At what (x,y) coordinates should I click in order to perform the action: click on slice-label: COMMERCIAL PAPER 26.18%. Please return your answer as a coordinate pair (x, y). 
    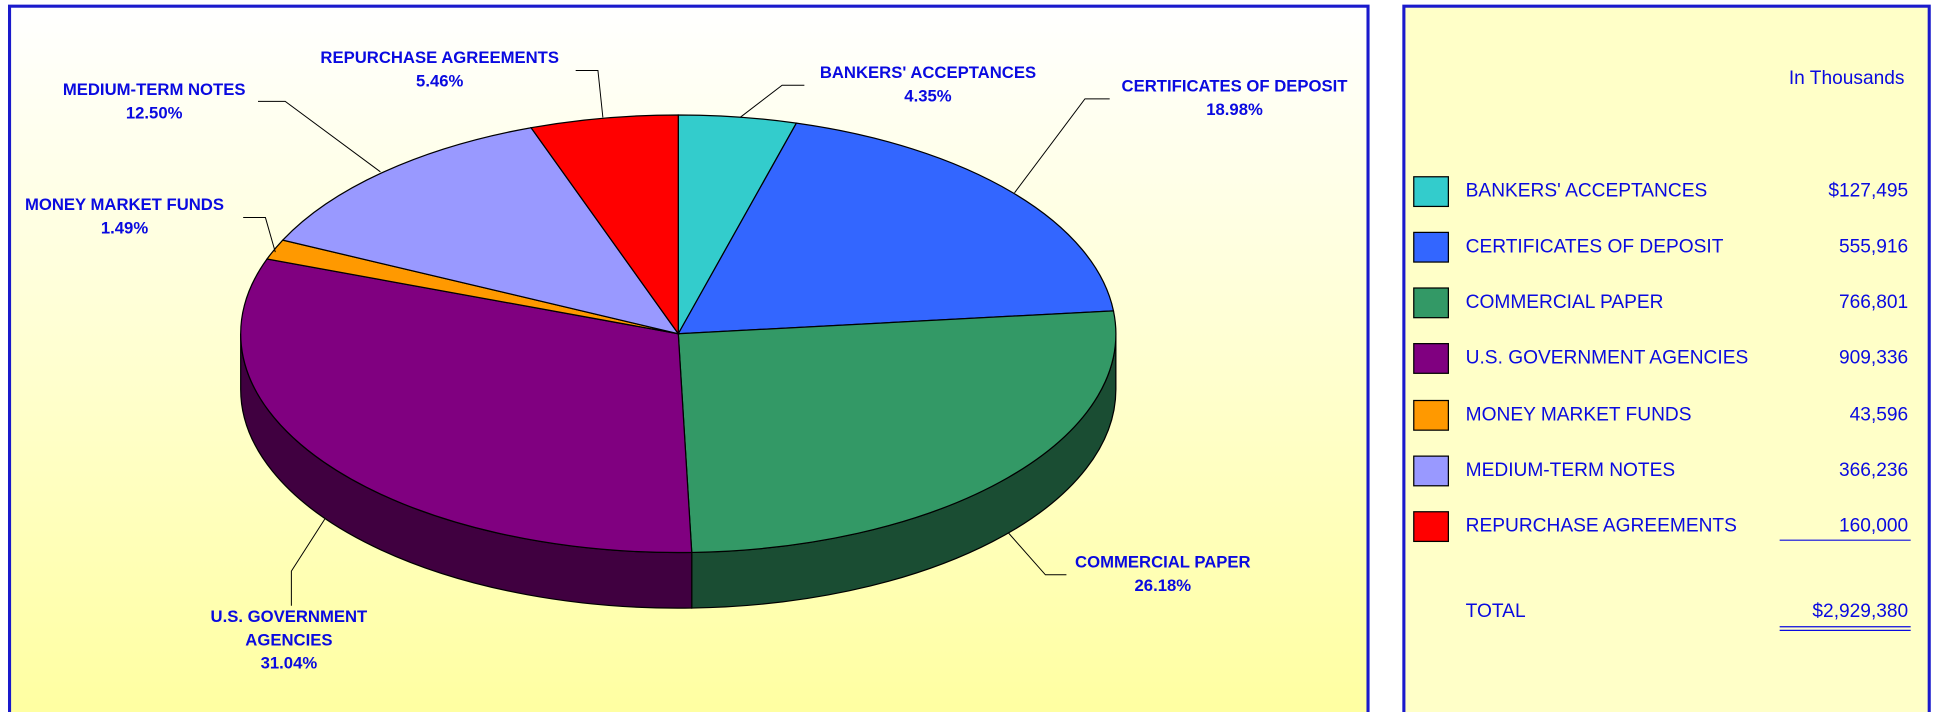
    Looking at the image, I should click on (1162, 573).